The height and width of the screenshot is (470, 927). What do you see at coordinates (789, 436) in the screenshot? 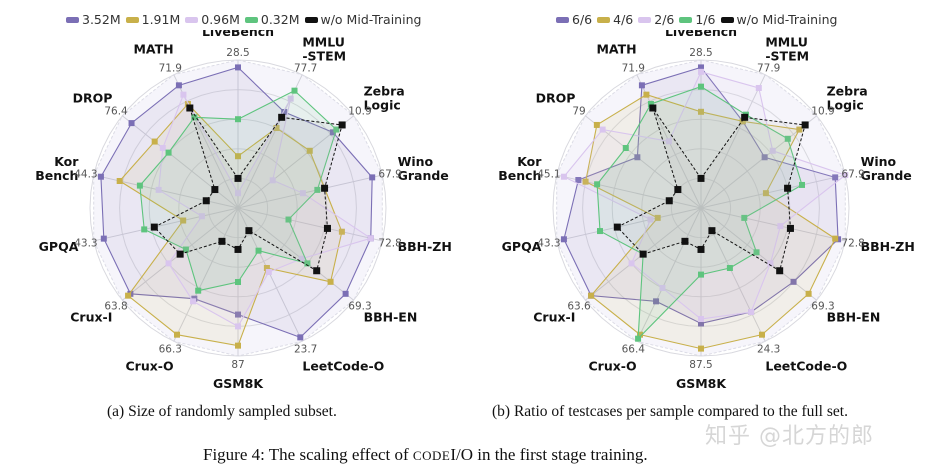
I see `watermark: 知乎 @北方的郎` at bounding box center [789, 436].